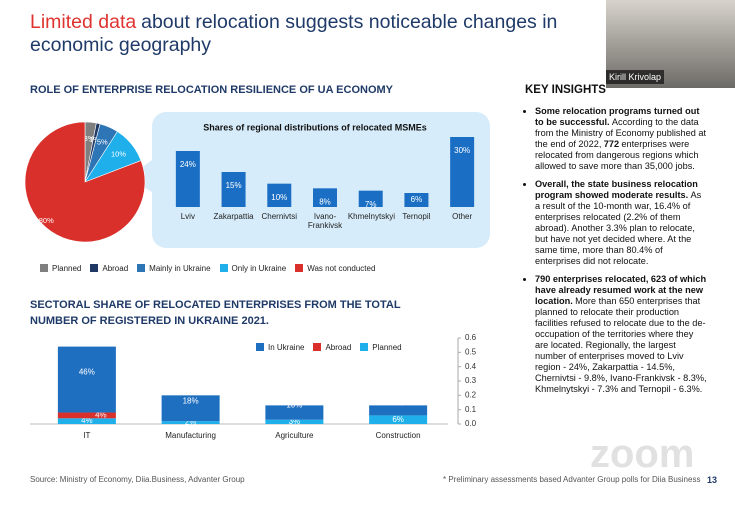 This screenshot has height=505, width=735. I want to click on legend: In Ukraine Abroad Planned, so click(329, 347).